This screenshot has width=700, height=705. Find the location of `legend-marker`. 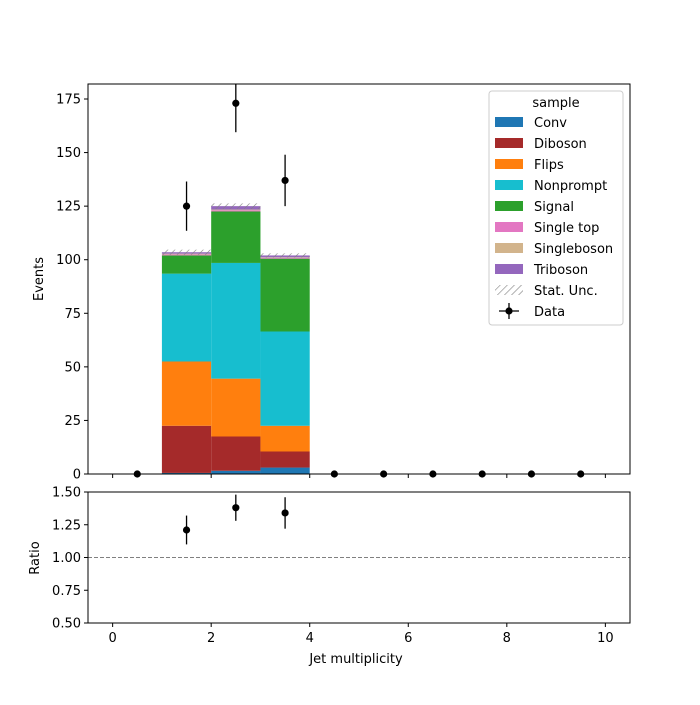

legend-marker is located at coordinates (508, 310).